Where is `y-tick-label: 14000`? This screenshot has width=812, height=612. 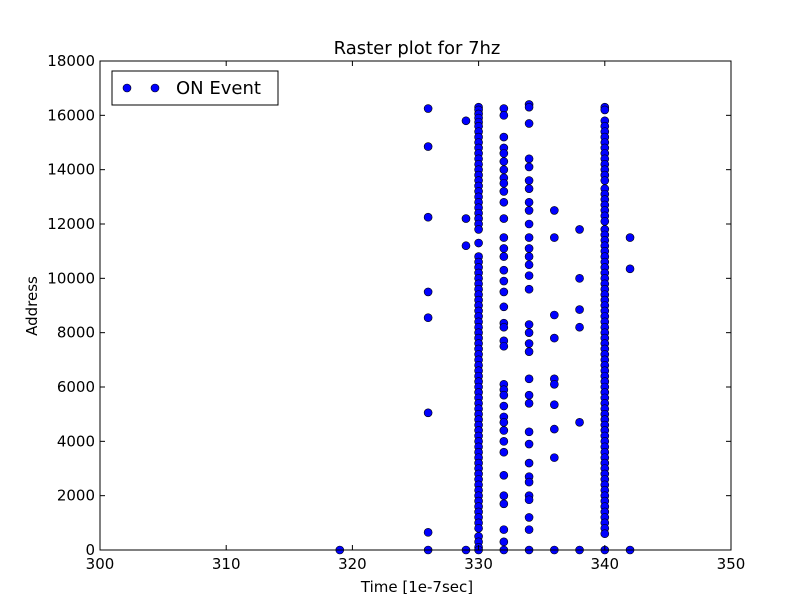 y-tick-label: 14000 is located at coordinates (71, 170).